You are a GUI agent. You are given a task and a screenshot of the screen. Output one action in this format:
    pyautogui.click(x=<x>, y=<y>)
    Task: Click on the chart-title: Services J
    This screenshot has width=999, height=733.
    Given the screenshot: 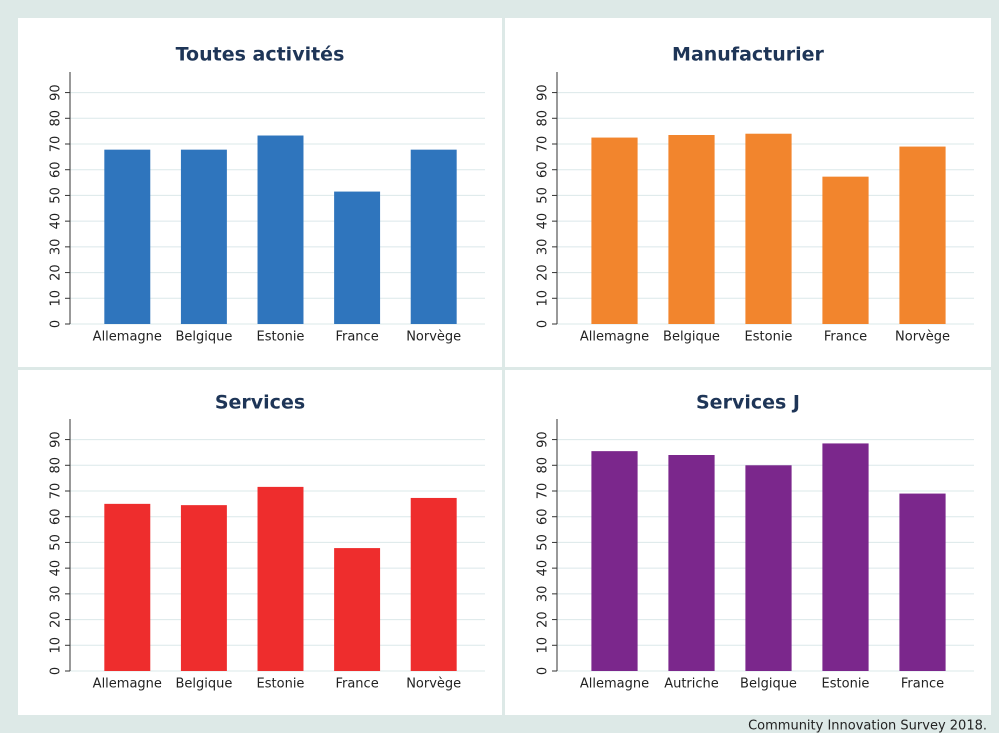 What is the action you would take?
    pyautogui.click(x=748, y=403)
    